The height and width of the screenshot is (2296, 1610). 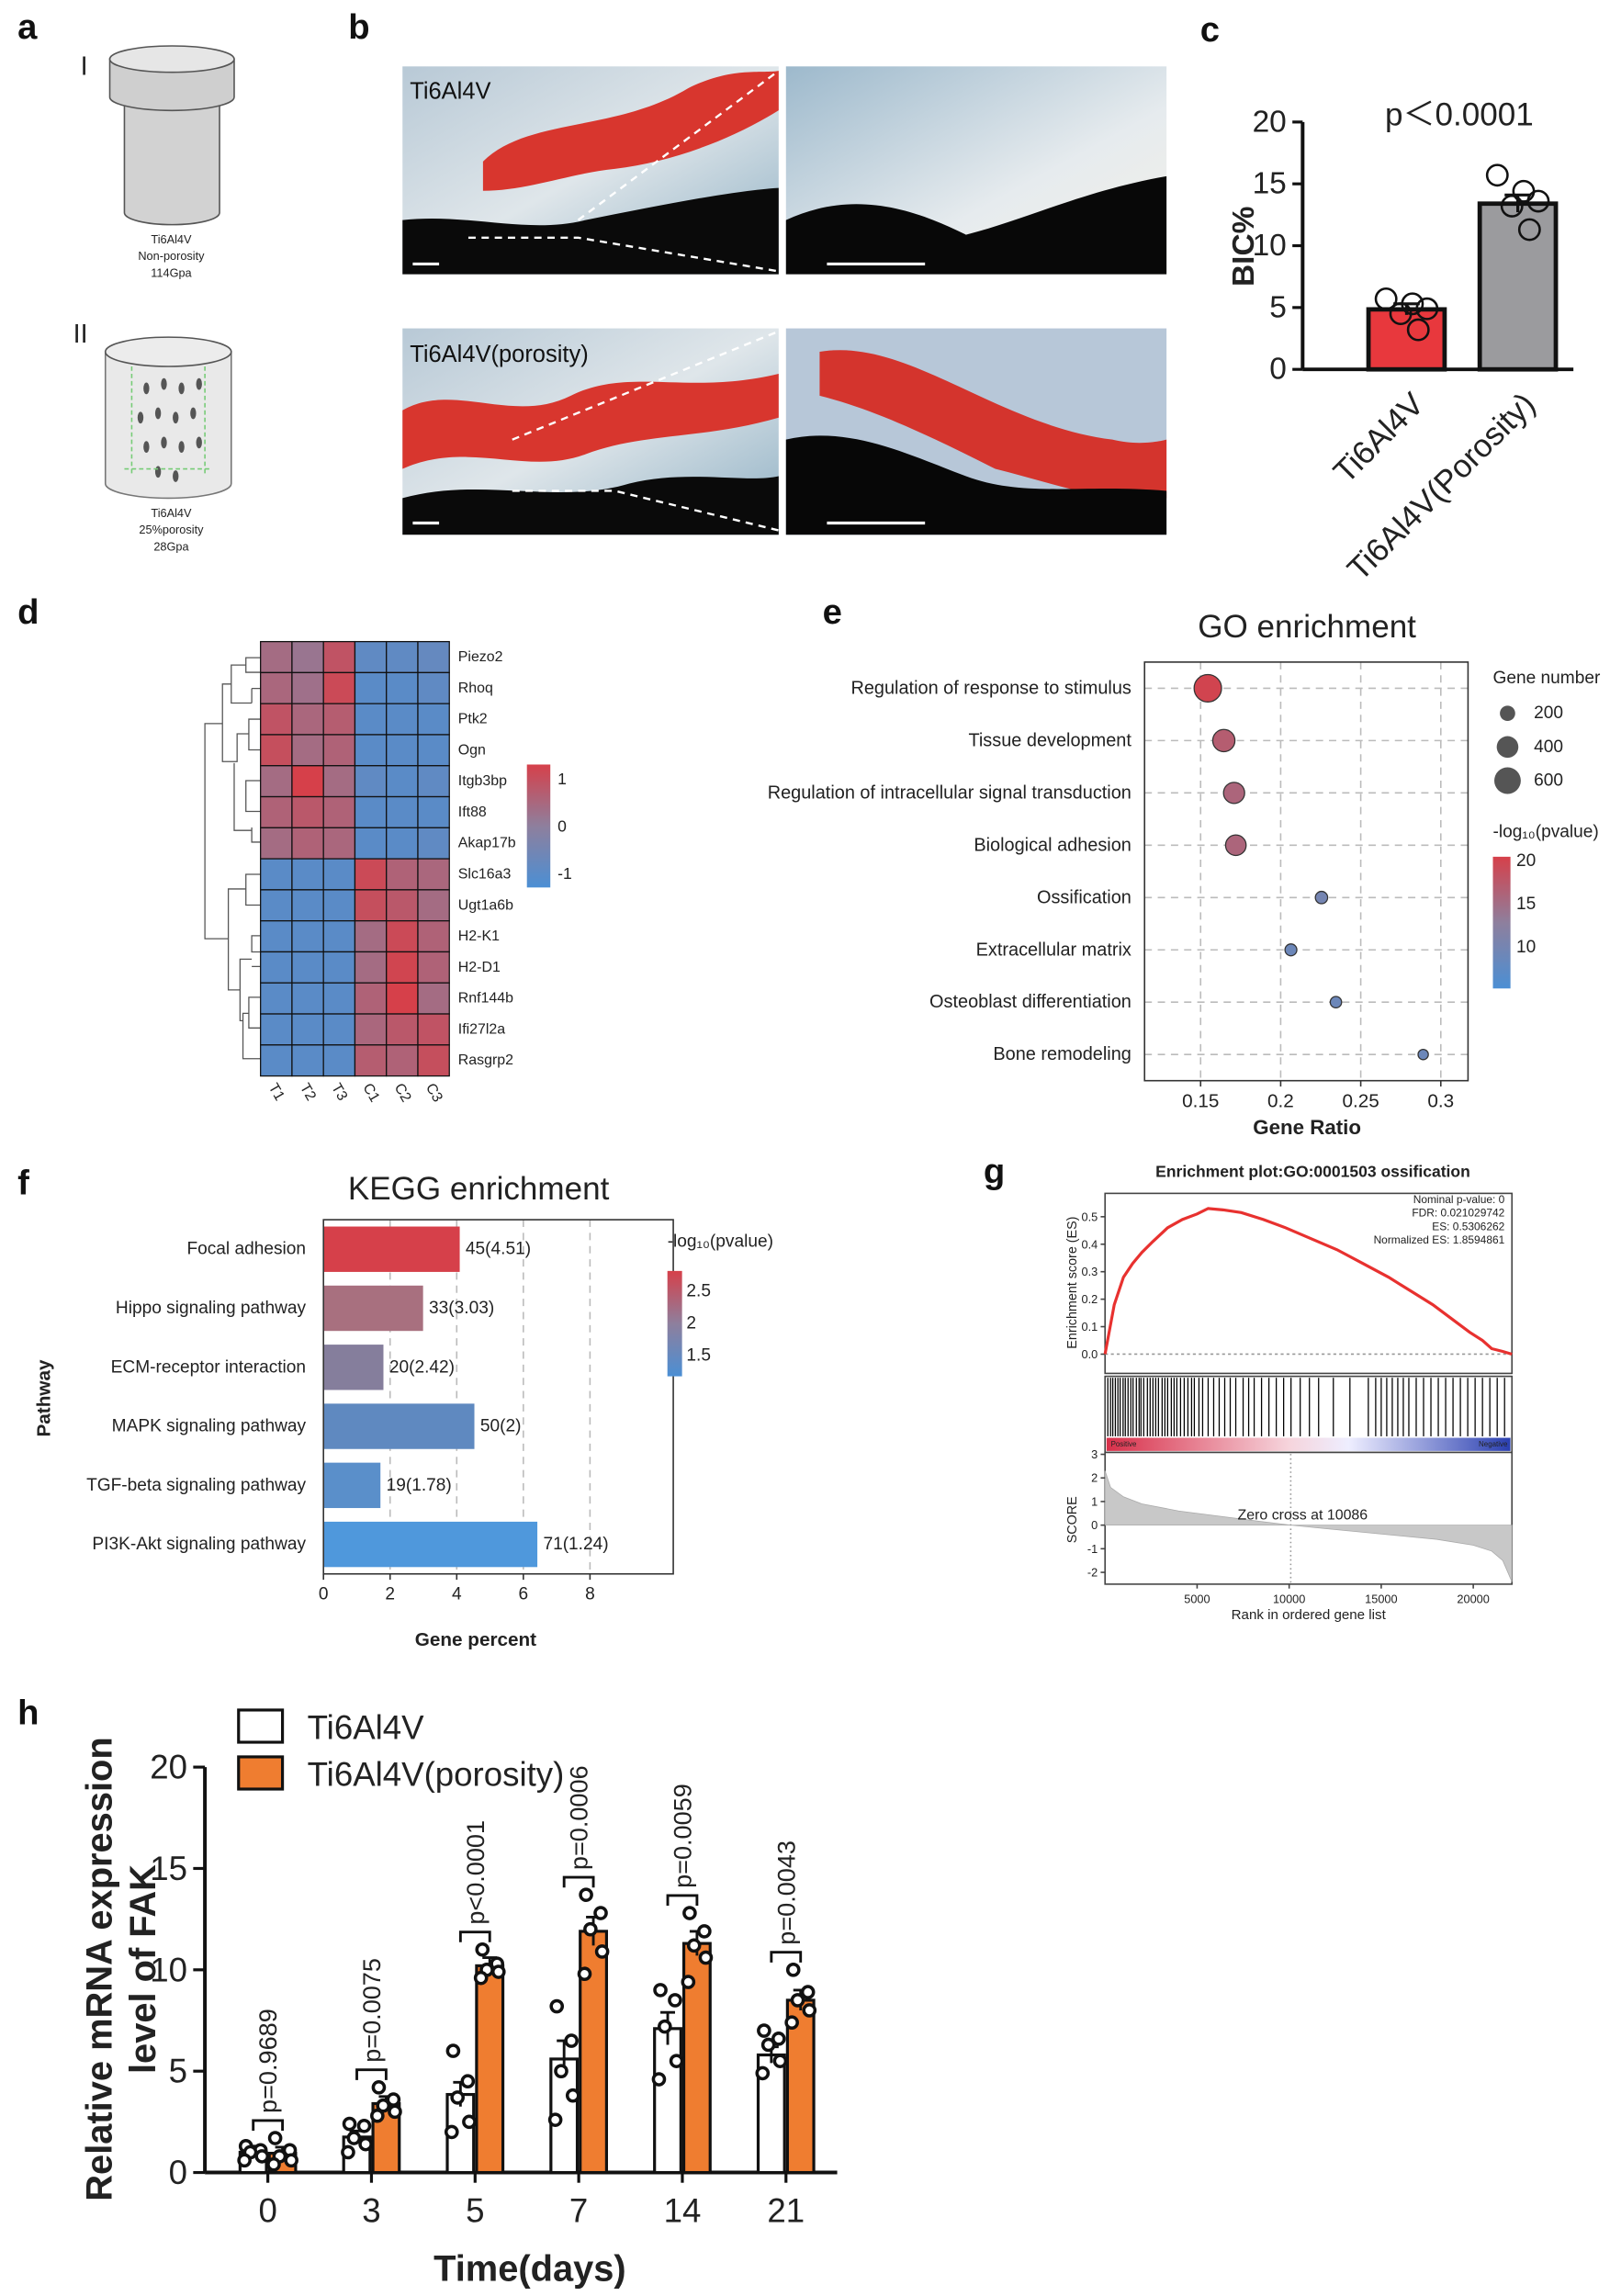 I want to click on stats-text: ES: 0.5306262, so click(x=1468, y=1226).